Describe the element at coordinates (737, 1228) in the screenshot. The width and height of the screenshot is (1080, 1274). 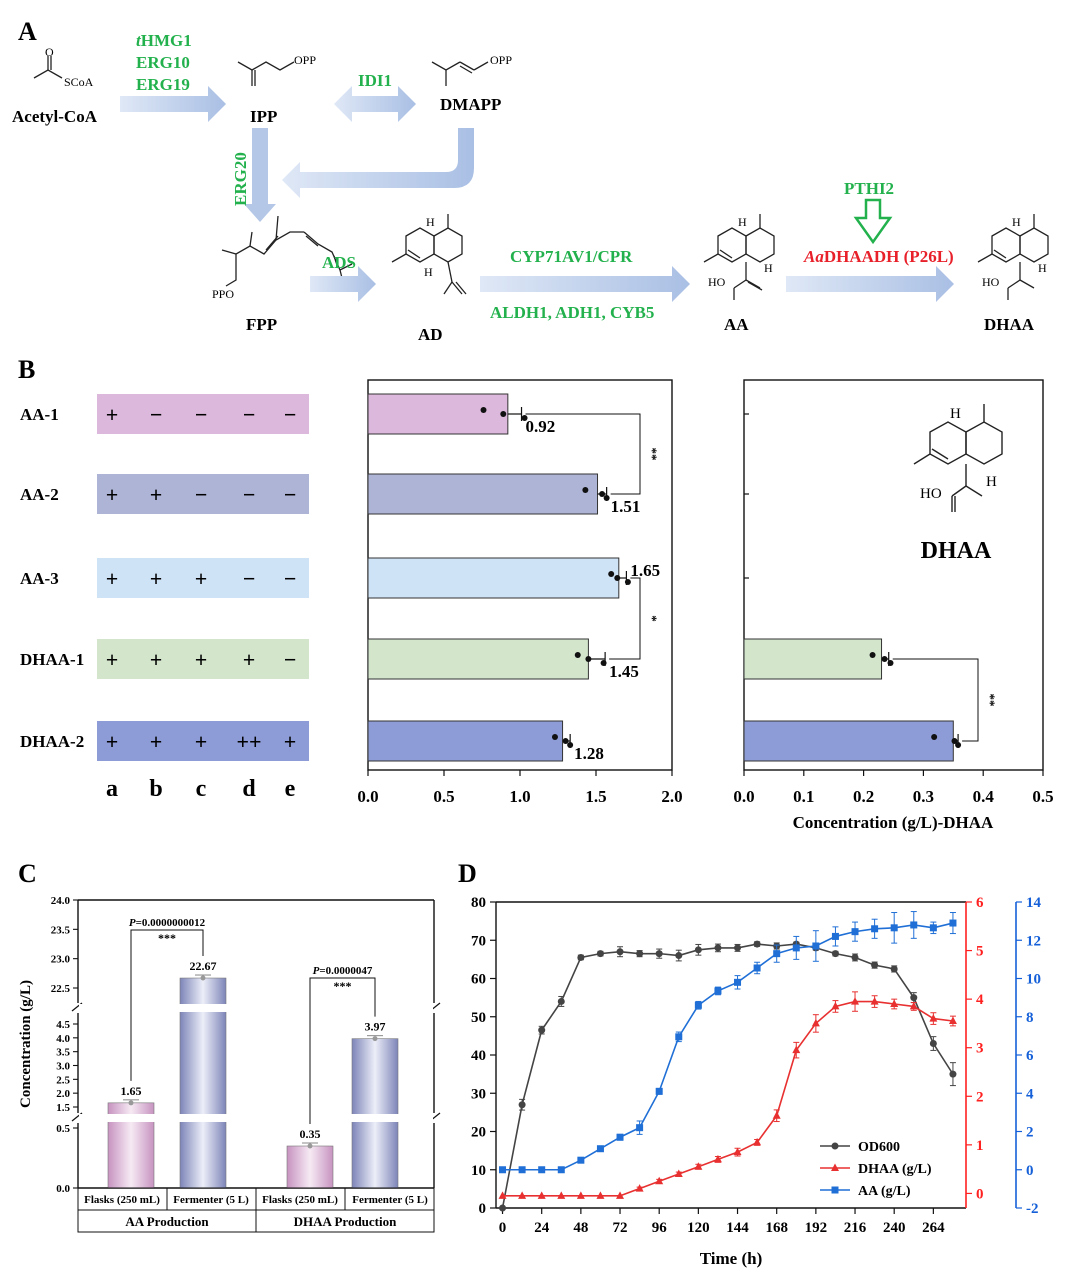
I see `x-tick-label: 144` at that location.